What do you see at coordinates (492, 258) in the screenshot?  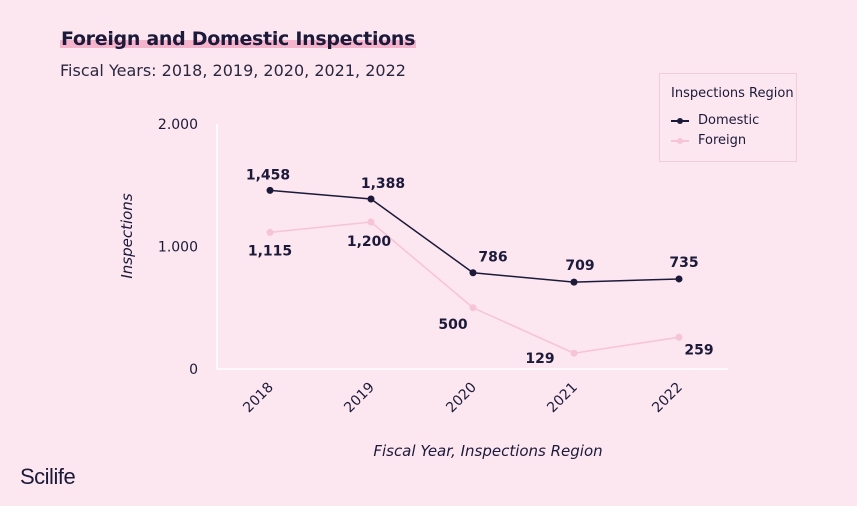 I see `data-label-domestic: 786` at bounding box center [492, 258].